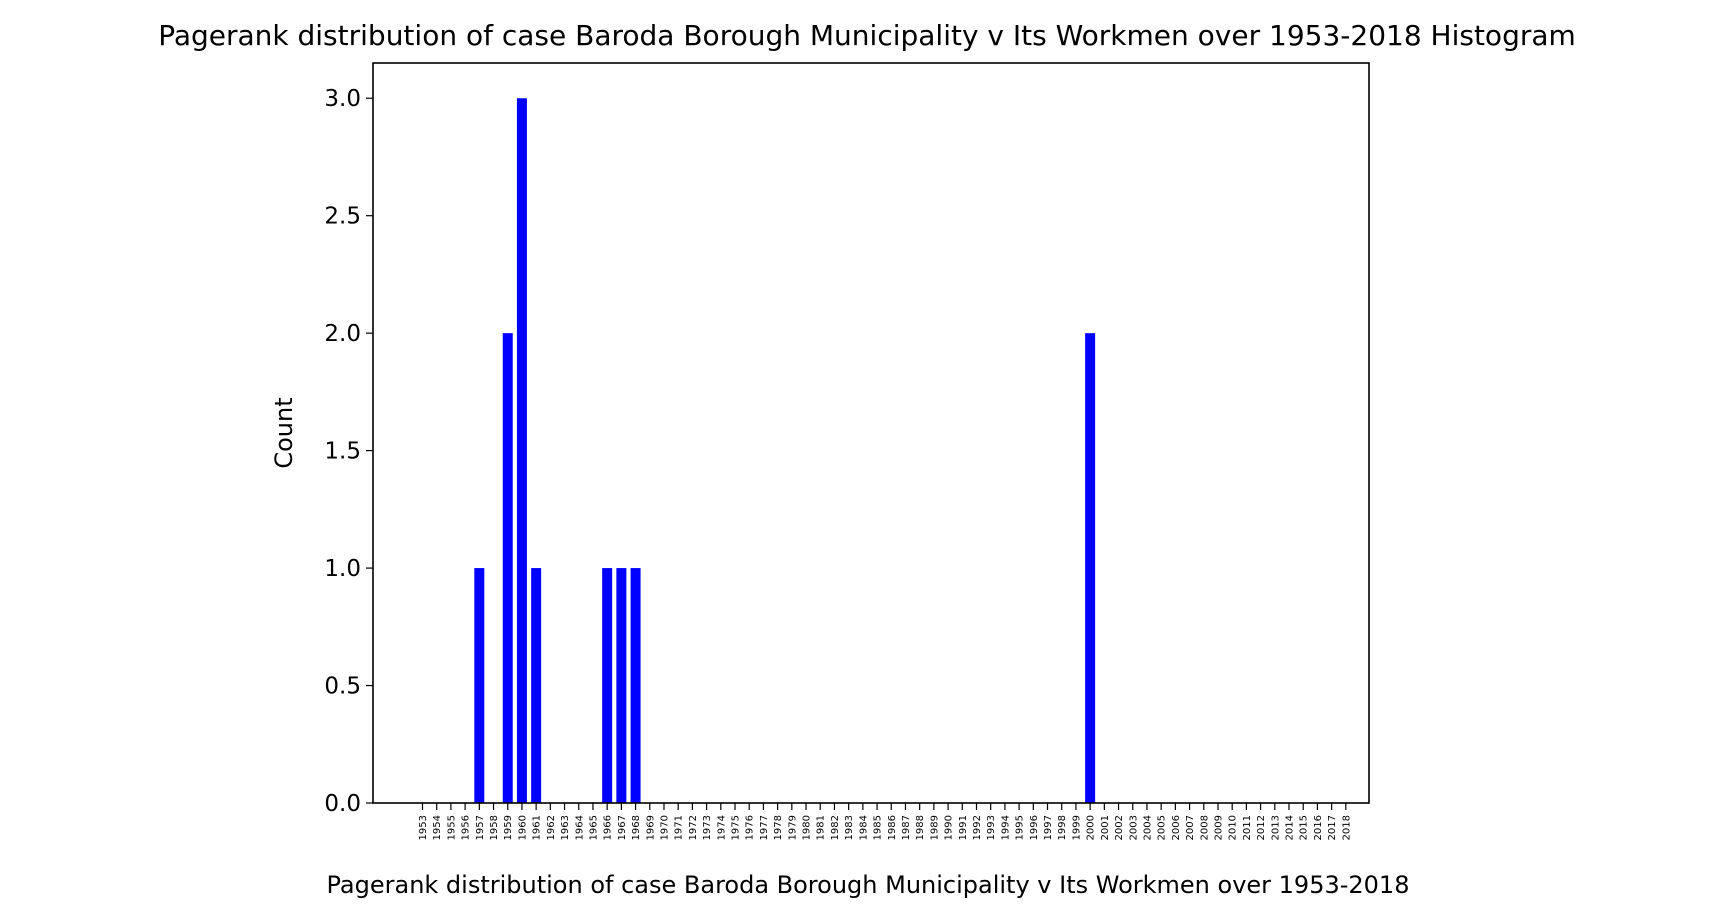 The width and height of the screenshot is (1734, 915). I want to click on bar-1961, so click(536, 685).